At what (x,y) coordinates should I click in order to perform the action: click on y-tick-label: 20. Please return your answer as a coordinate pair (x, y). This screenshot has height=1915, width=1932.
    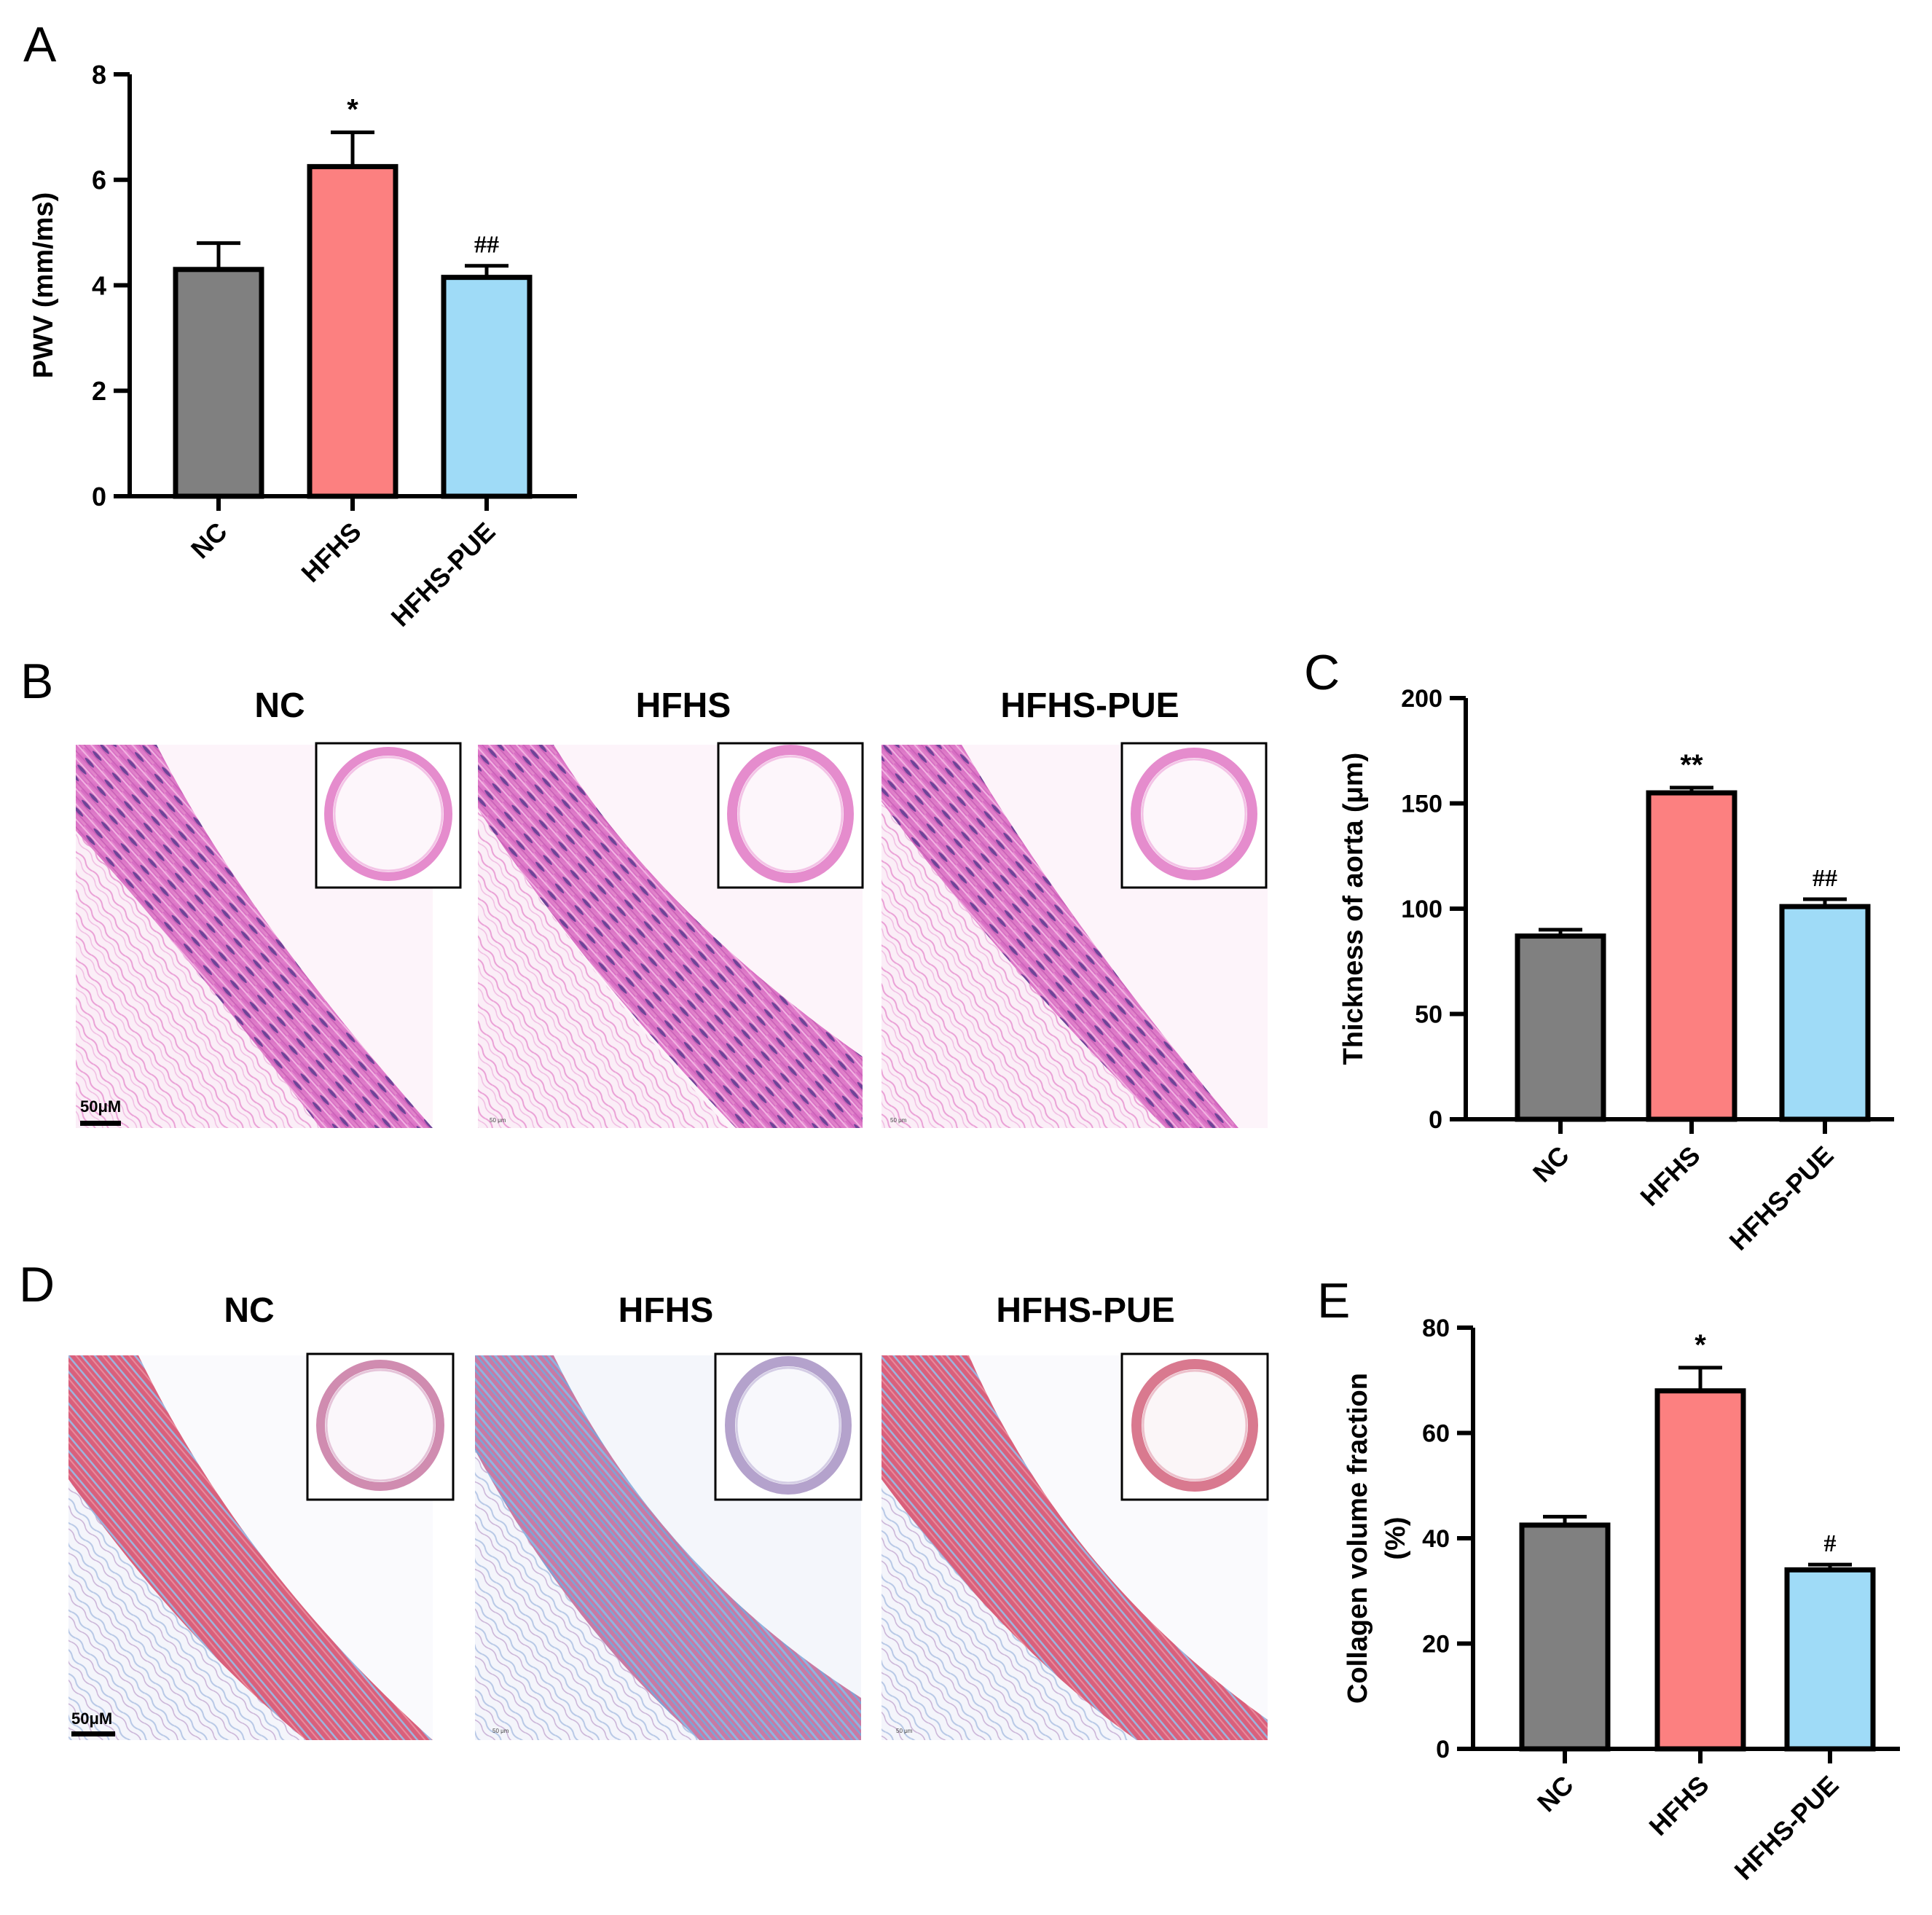
    Looking at the image, I should click on (1436, 1645).